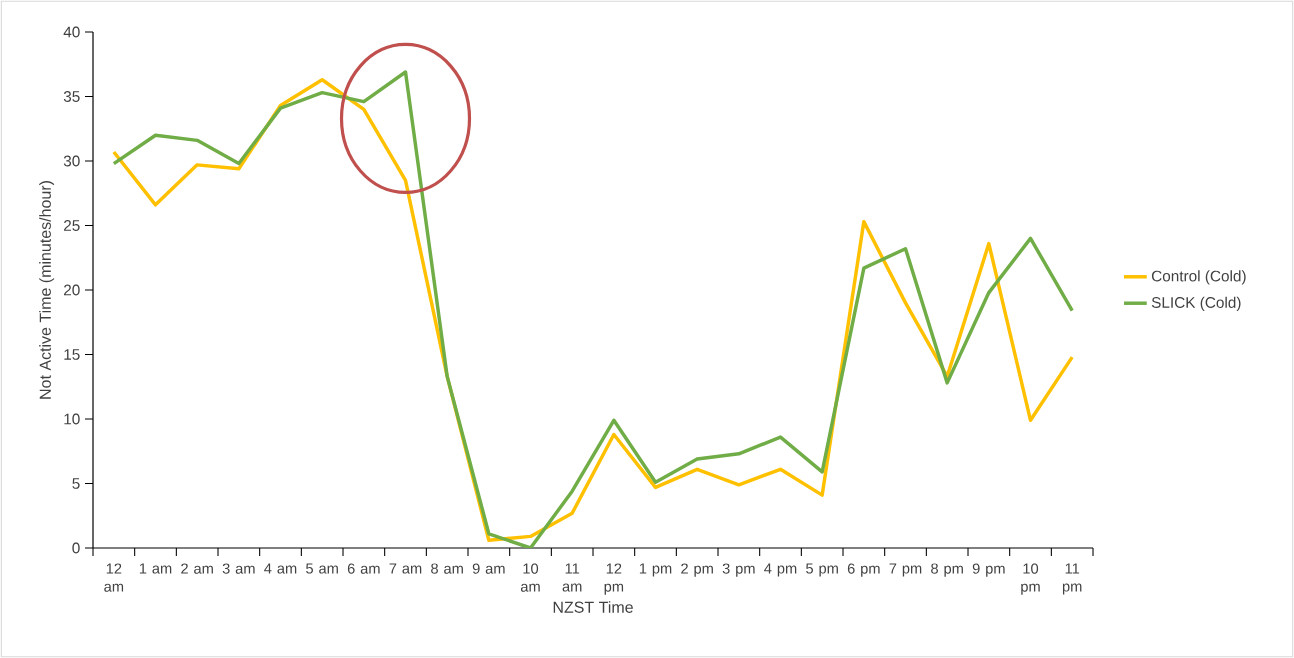 The height and width of the screenshot is (658, 1294). Describe the element at coordinates (238, 568) in the screenshot. I see `x-tick-label: 3 am` at that location.